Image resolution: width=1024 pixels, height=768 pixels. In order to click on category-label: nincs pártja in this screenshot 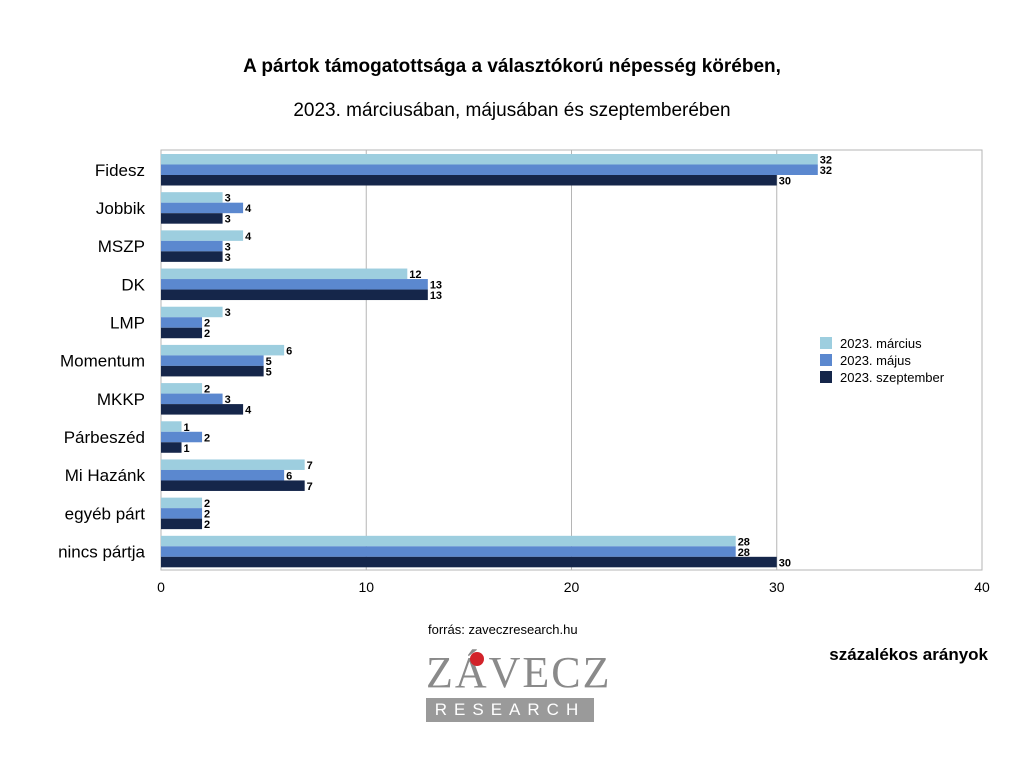, I will do `click(101, 552)`.